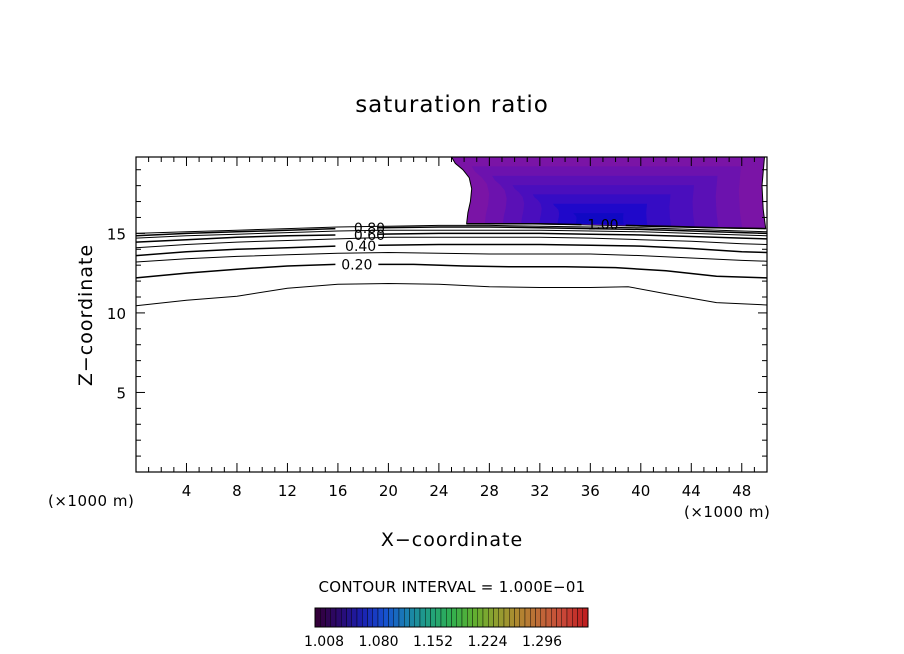  I want to click on contour-line-0.4-b, so click(573, 248).